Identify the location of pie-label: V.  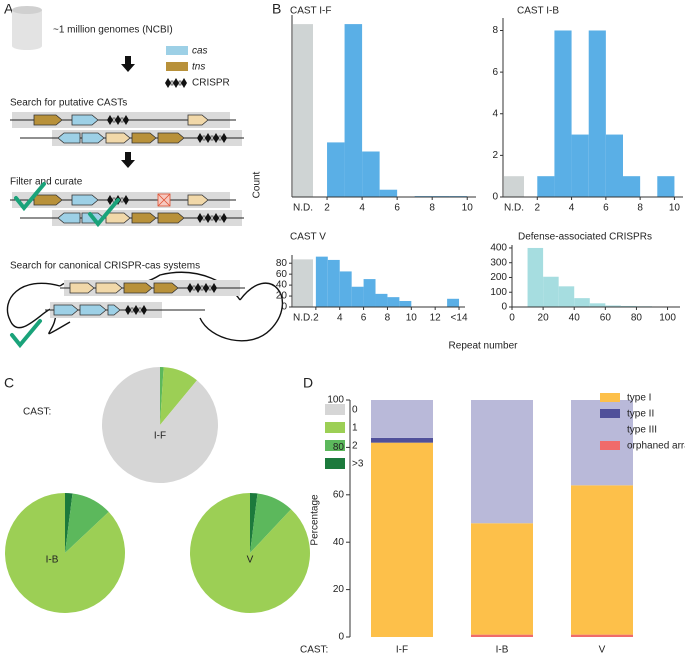
(250, 560).